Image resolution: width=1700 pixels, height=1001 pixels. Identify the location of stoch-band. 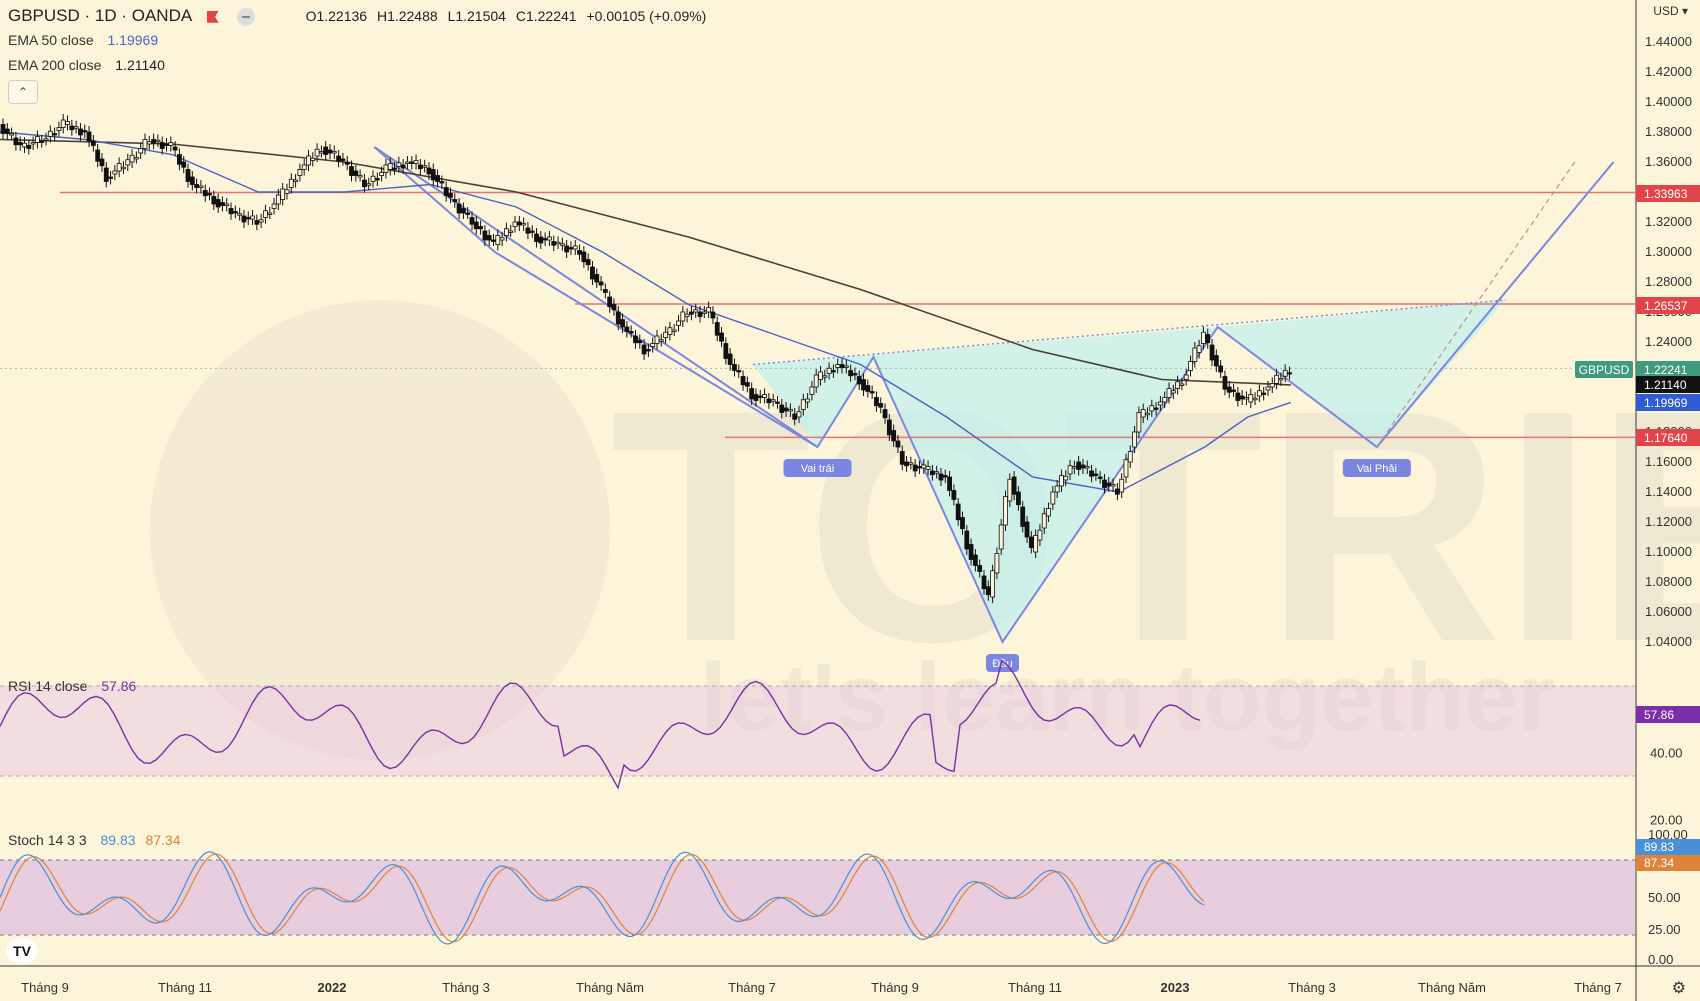
(817, 897).